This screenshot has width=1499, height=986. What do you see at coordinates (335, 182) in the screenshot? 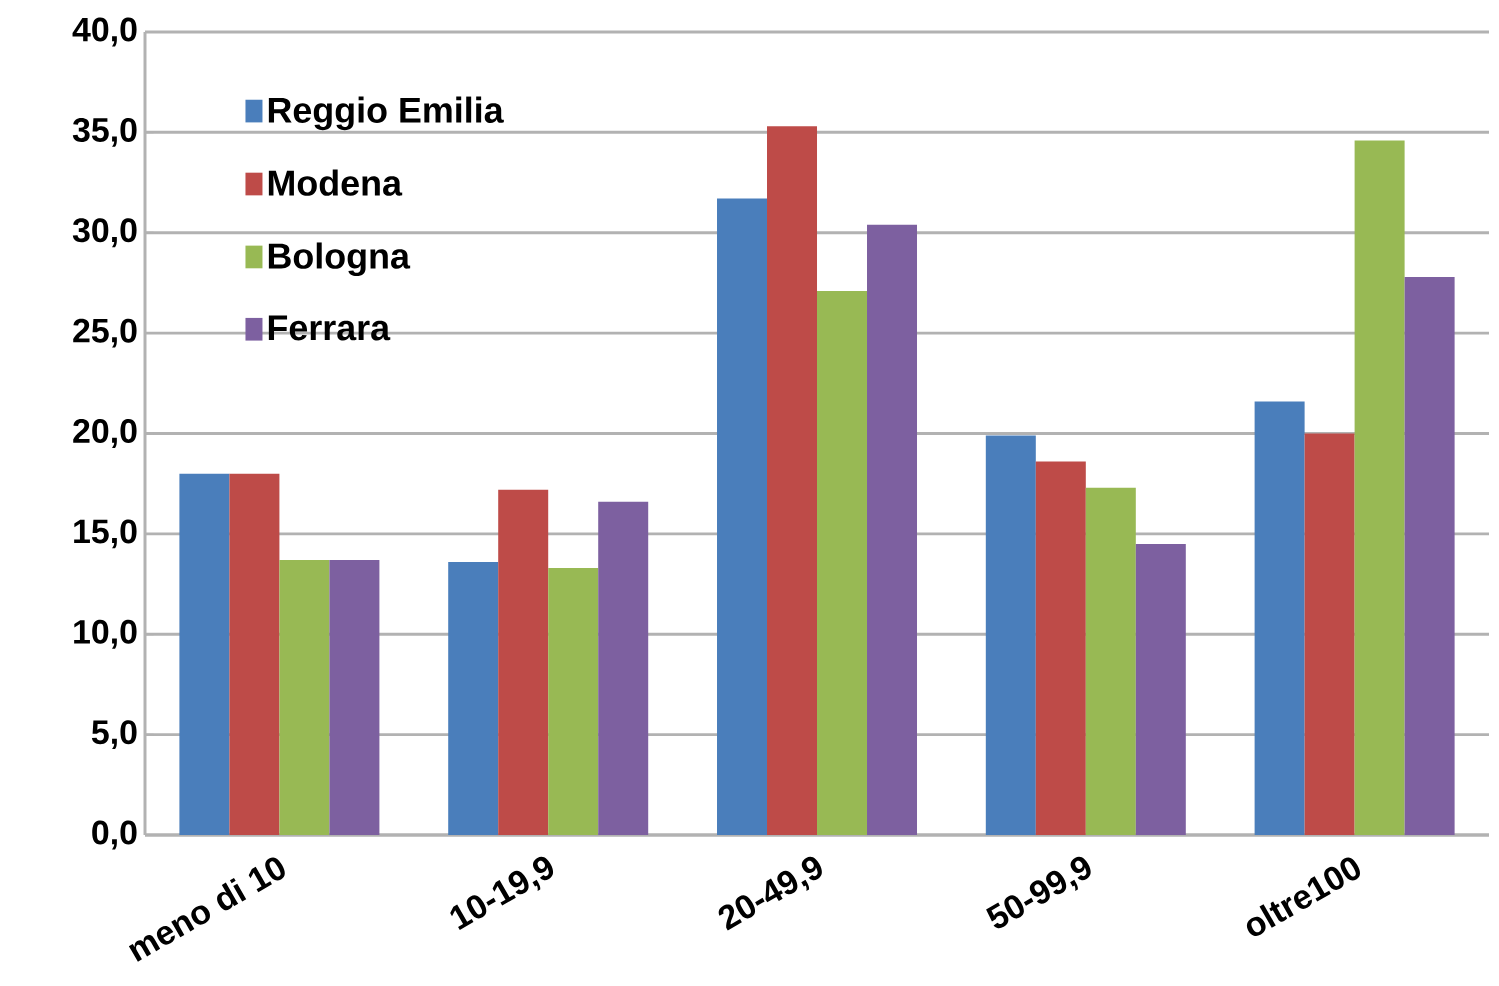
I see `legend-label: Modena` at bounding box center [335, 182].